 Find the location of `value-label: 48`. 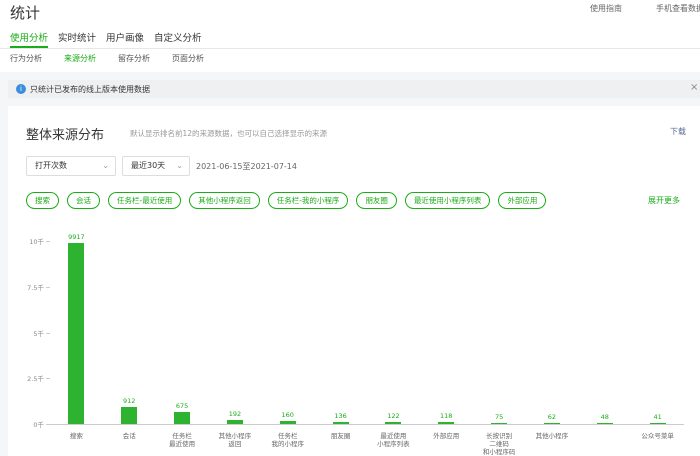

value-label: 48 is located at coordinates (604, 417).